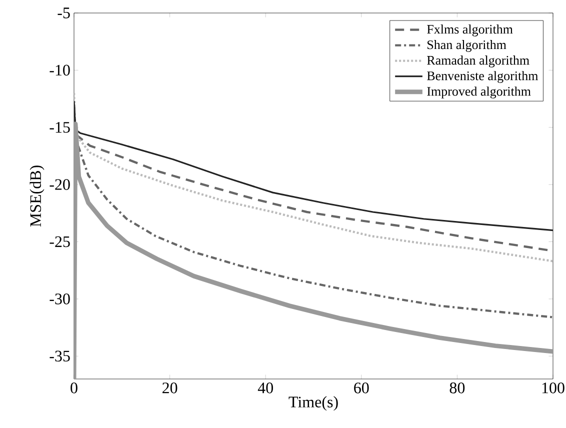 This screenshot has width=566, height=428. What do you see at coordinates (482, 77) in the screenshot?
I see `legend-label: Benveniste algorithm` at bounding box center [482, 77].